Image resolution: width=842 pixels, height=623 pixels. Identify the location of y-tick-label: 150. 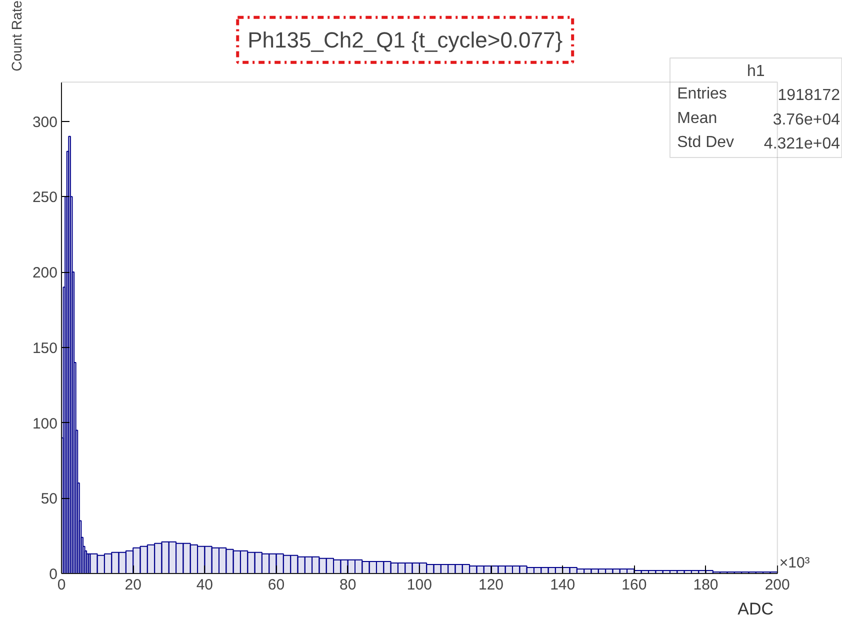
(45, 348).